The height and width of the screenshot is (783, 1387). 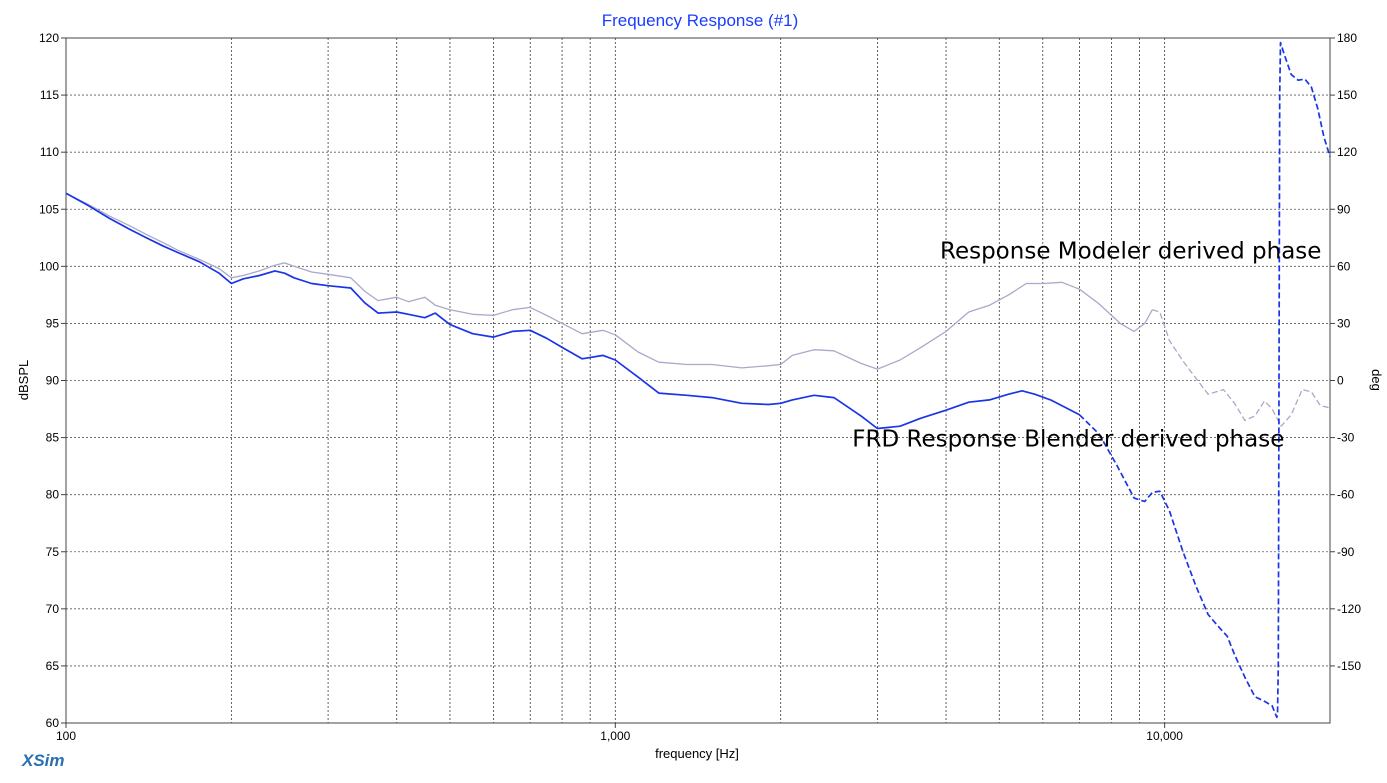 What do you see at coordinates (49, 266) in the screenshot?
I see `y-tick-label: 100` at bounding box center [49, 266].